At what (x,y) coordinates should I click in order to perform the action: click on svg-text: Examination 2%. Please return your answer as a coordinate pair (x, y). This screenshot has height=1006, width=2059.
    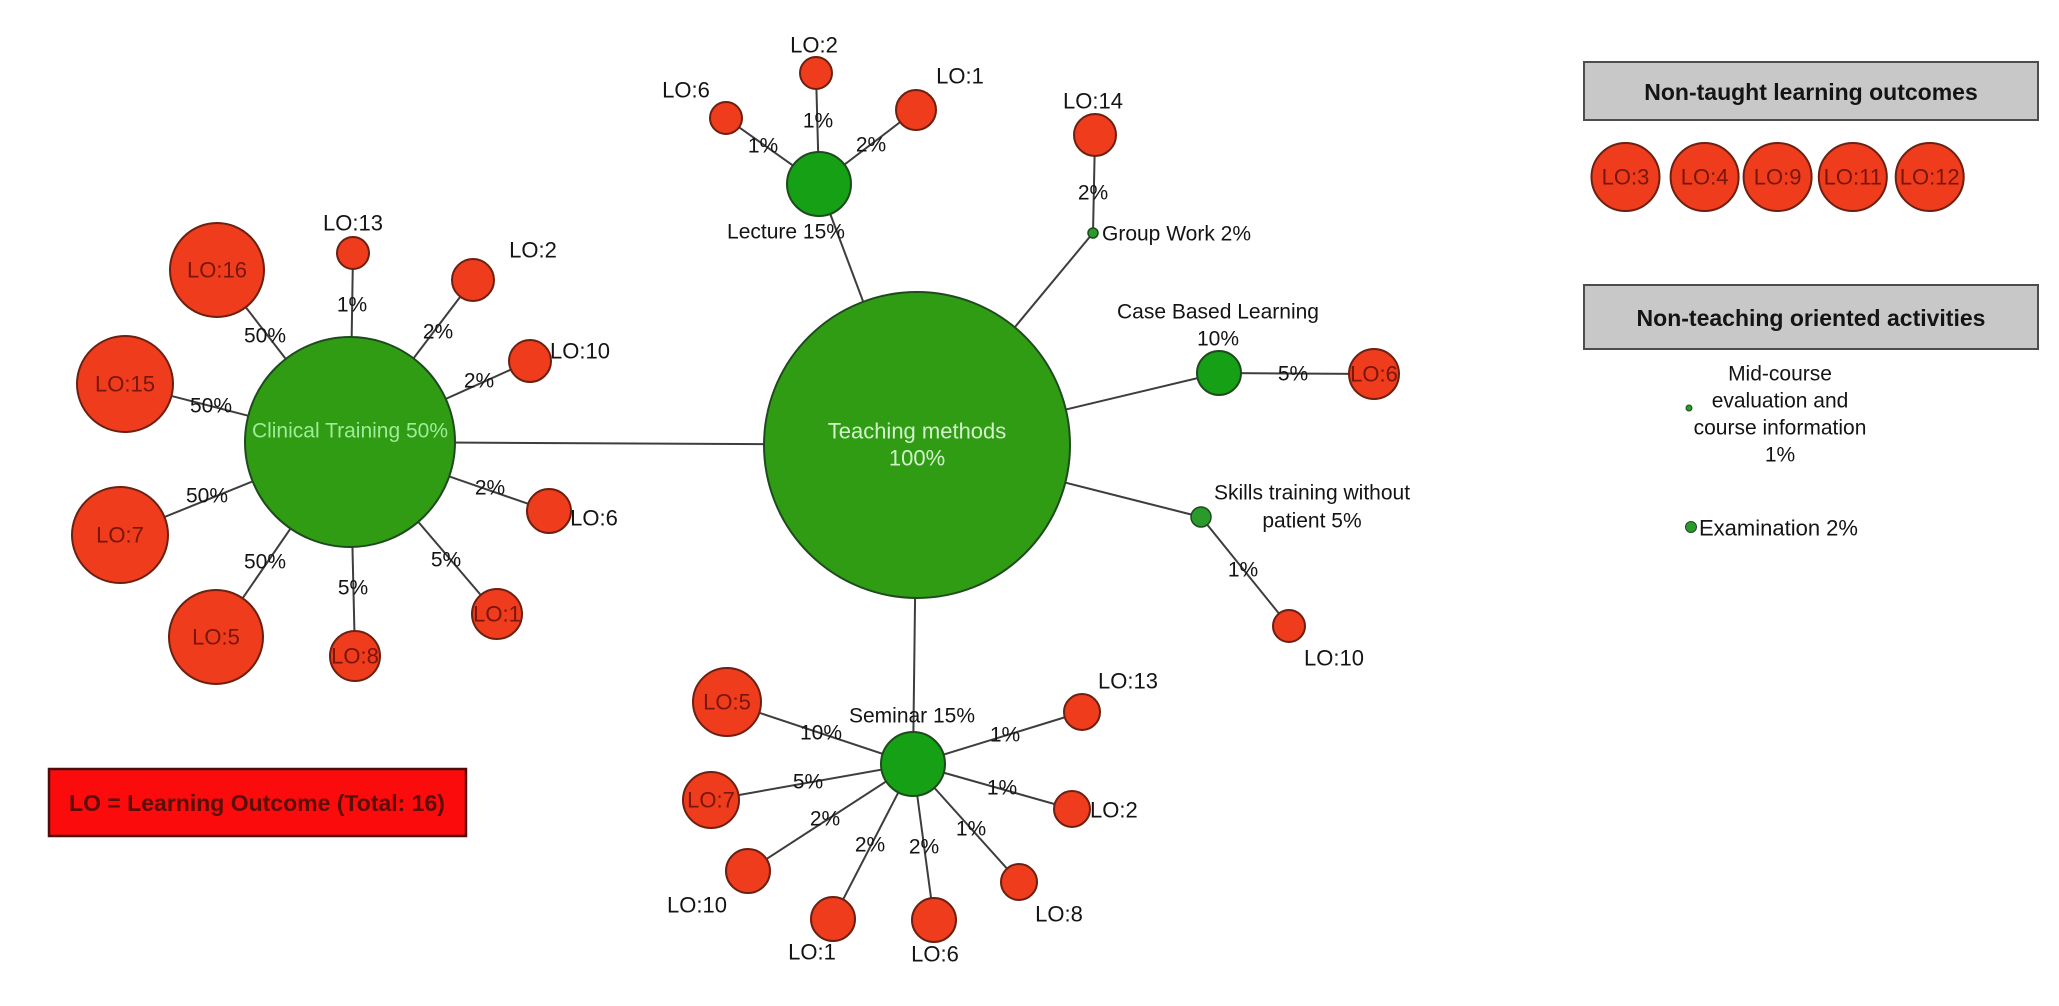
    Looking at the image, I should click on (1778, 528).